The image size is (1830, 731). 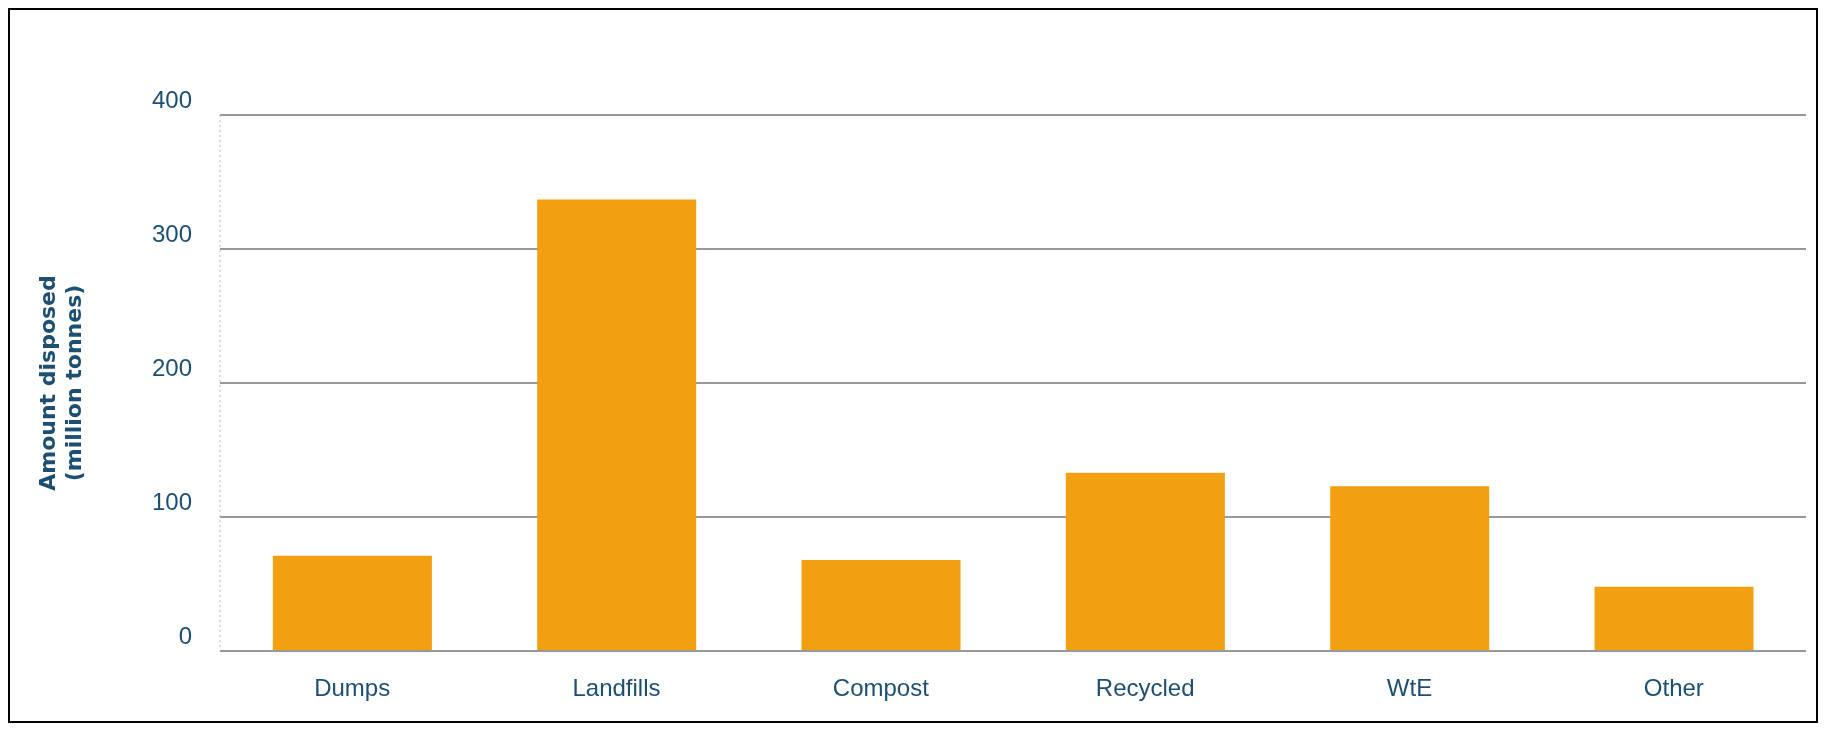 What do you see at coordinates (1409, 688) in the screenshot?
I see `x-tick-label: WtE` at bounding box center [1409, 688].